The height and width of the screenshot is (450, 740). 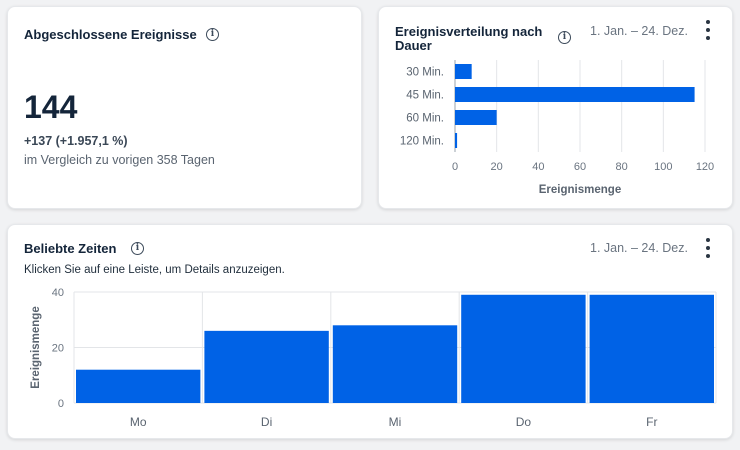 What do you see at coordinates (469, 31) in the screenshot?
I see `card-title-line1: Ereignisverteilung nach` at bounding box center [469, 31].